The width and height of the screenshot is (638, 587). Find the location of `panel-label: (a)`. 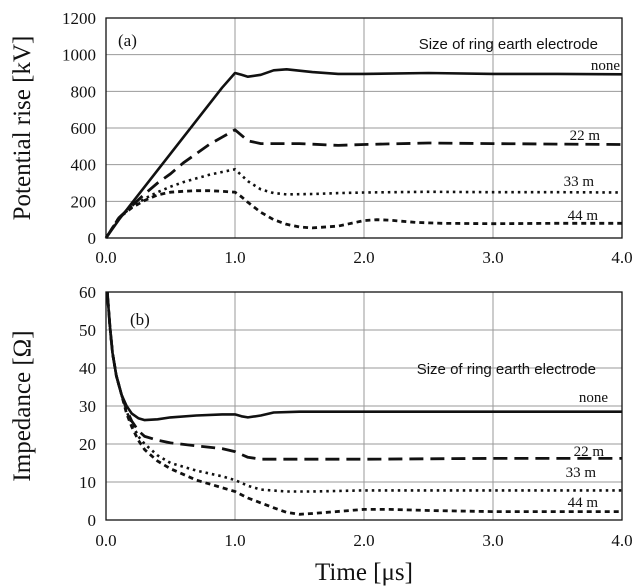

panel-label: (a) is located at coordinates (127, 40).